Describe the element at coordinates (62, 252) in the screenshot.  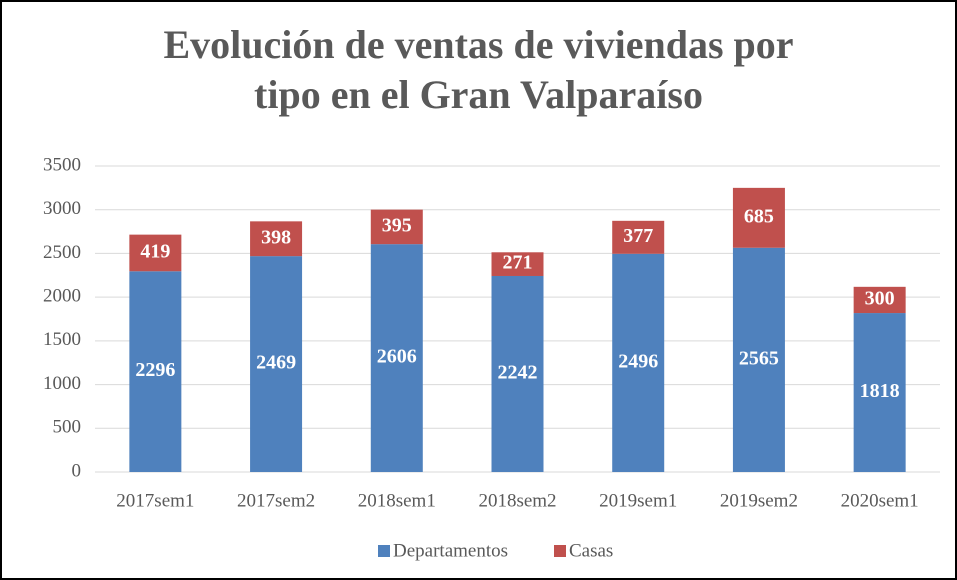
I see `y-tick-label: 2500` at that location.